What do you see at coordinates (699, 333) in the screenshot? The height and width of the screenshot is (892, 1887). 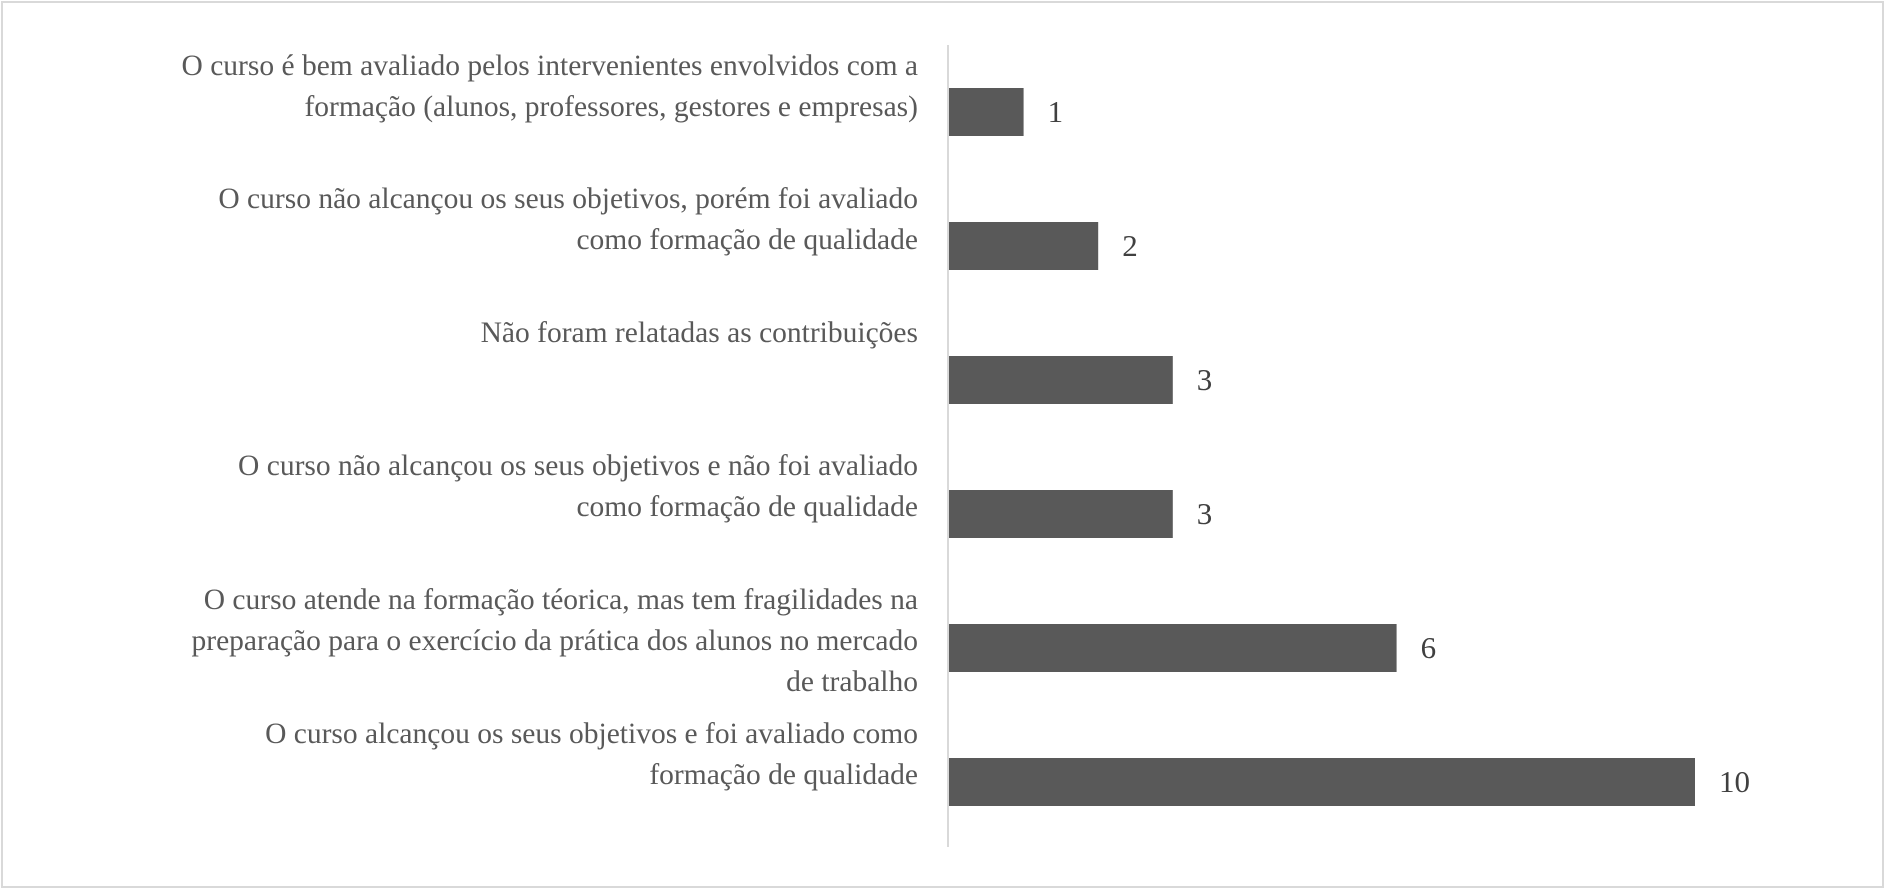 I see `category-label: Não foram relatadas as contribuições` at bounding box center [699, 333].